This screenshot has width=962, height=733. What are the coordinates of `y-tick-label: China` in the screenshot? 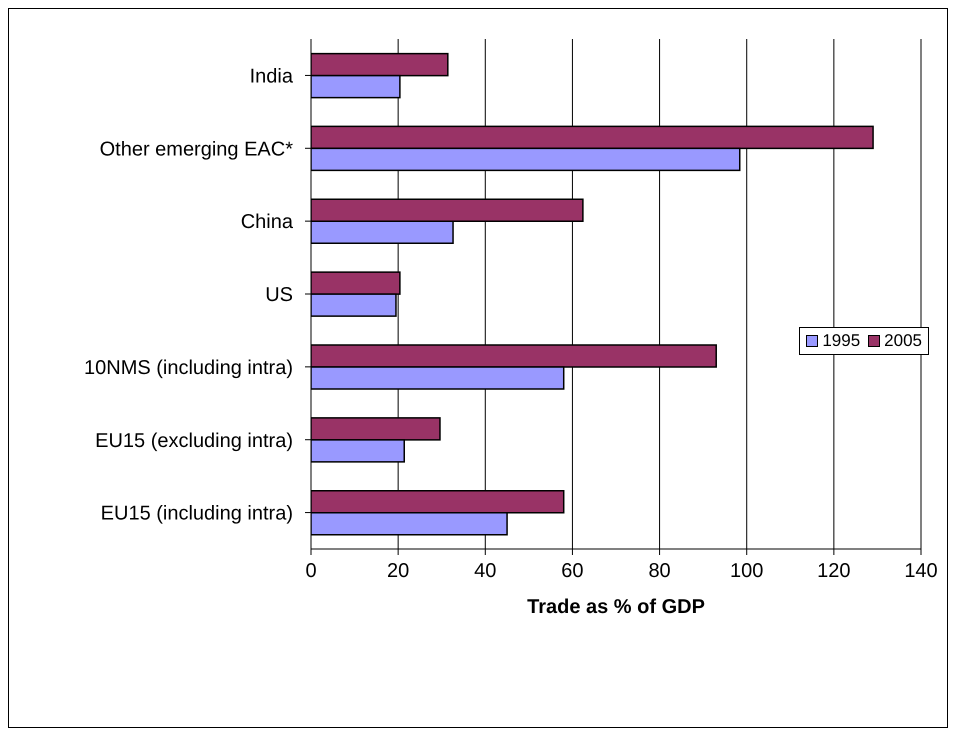 It's located at (267, 222).